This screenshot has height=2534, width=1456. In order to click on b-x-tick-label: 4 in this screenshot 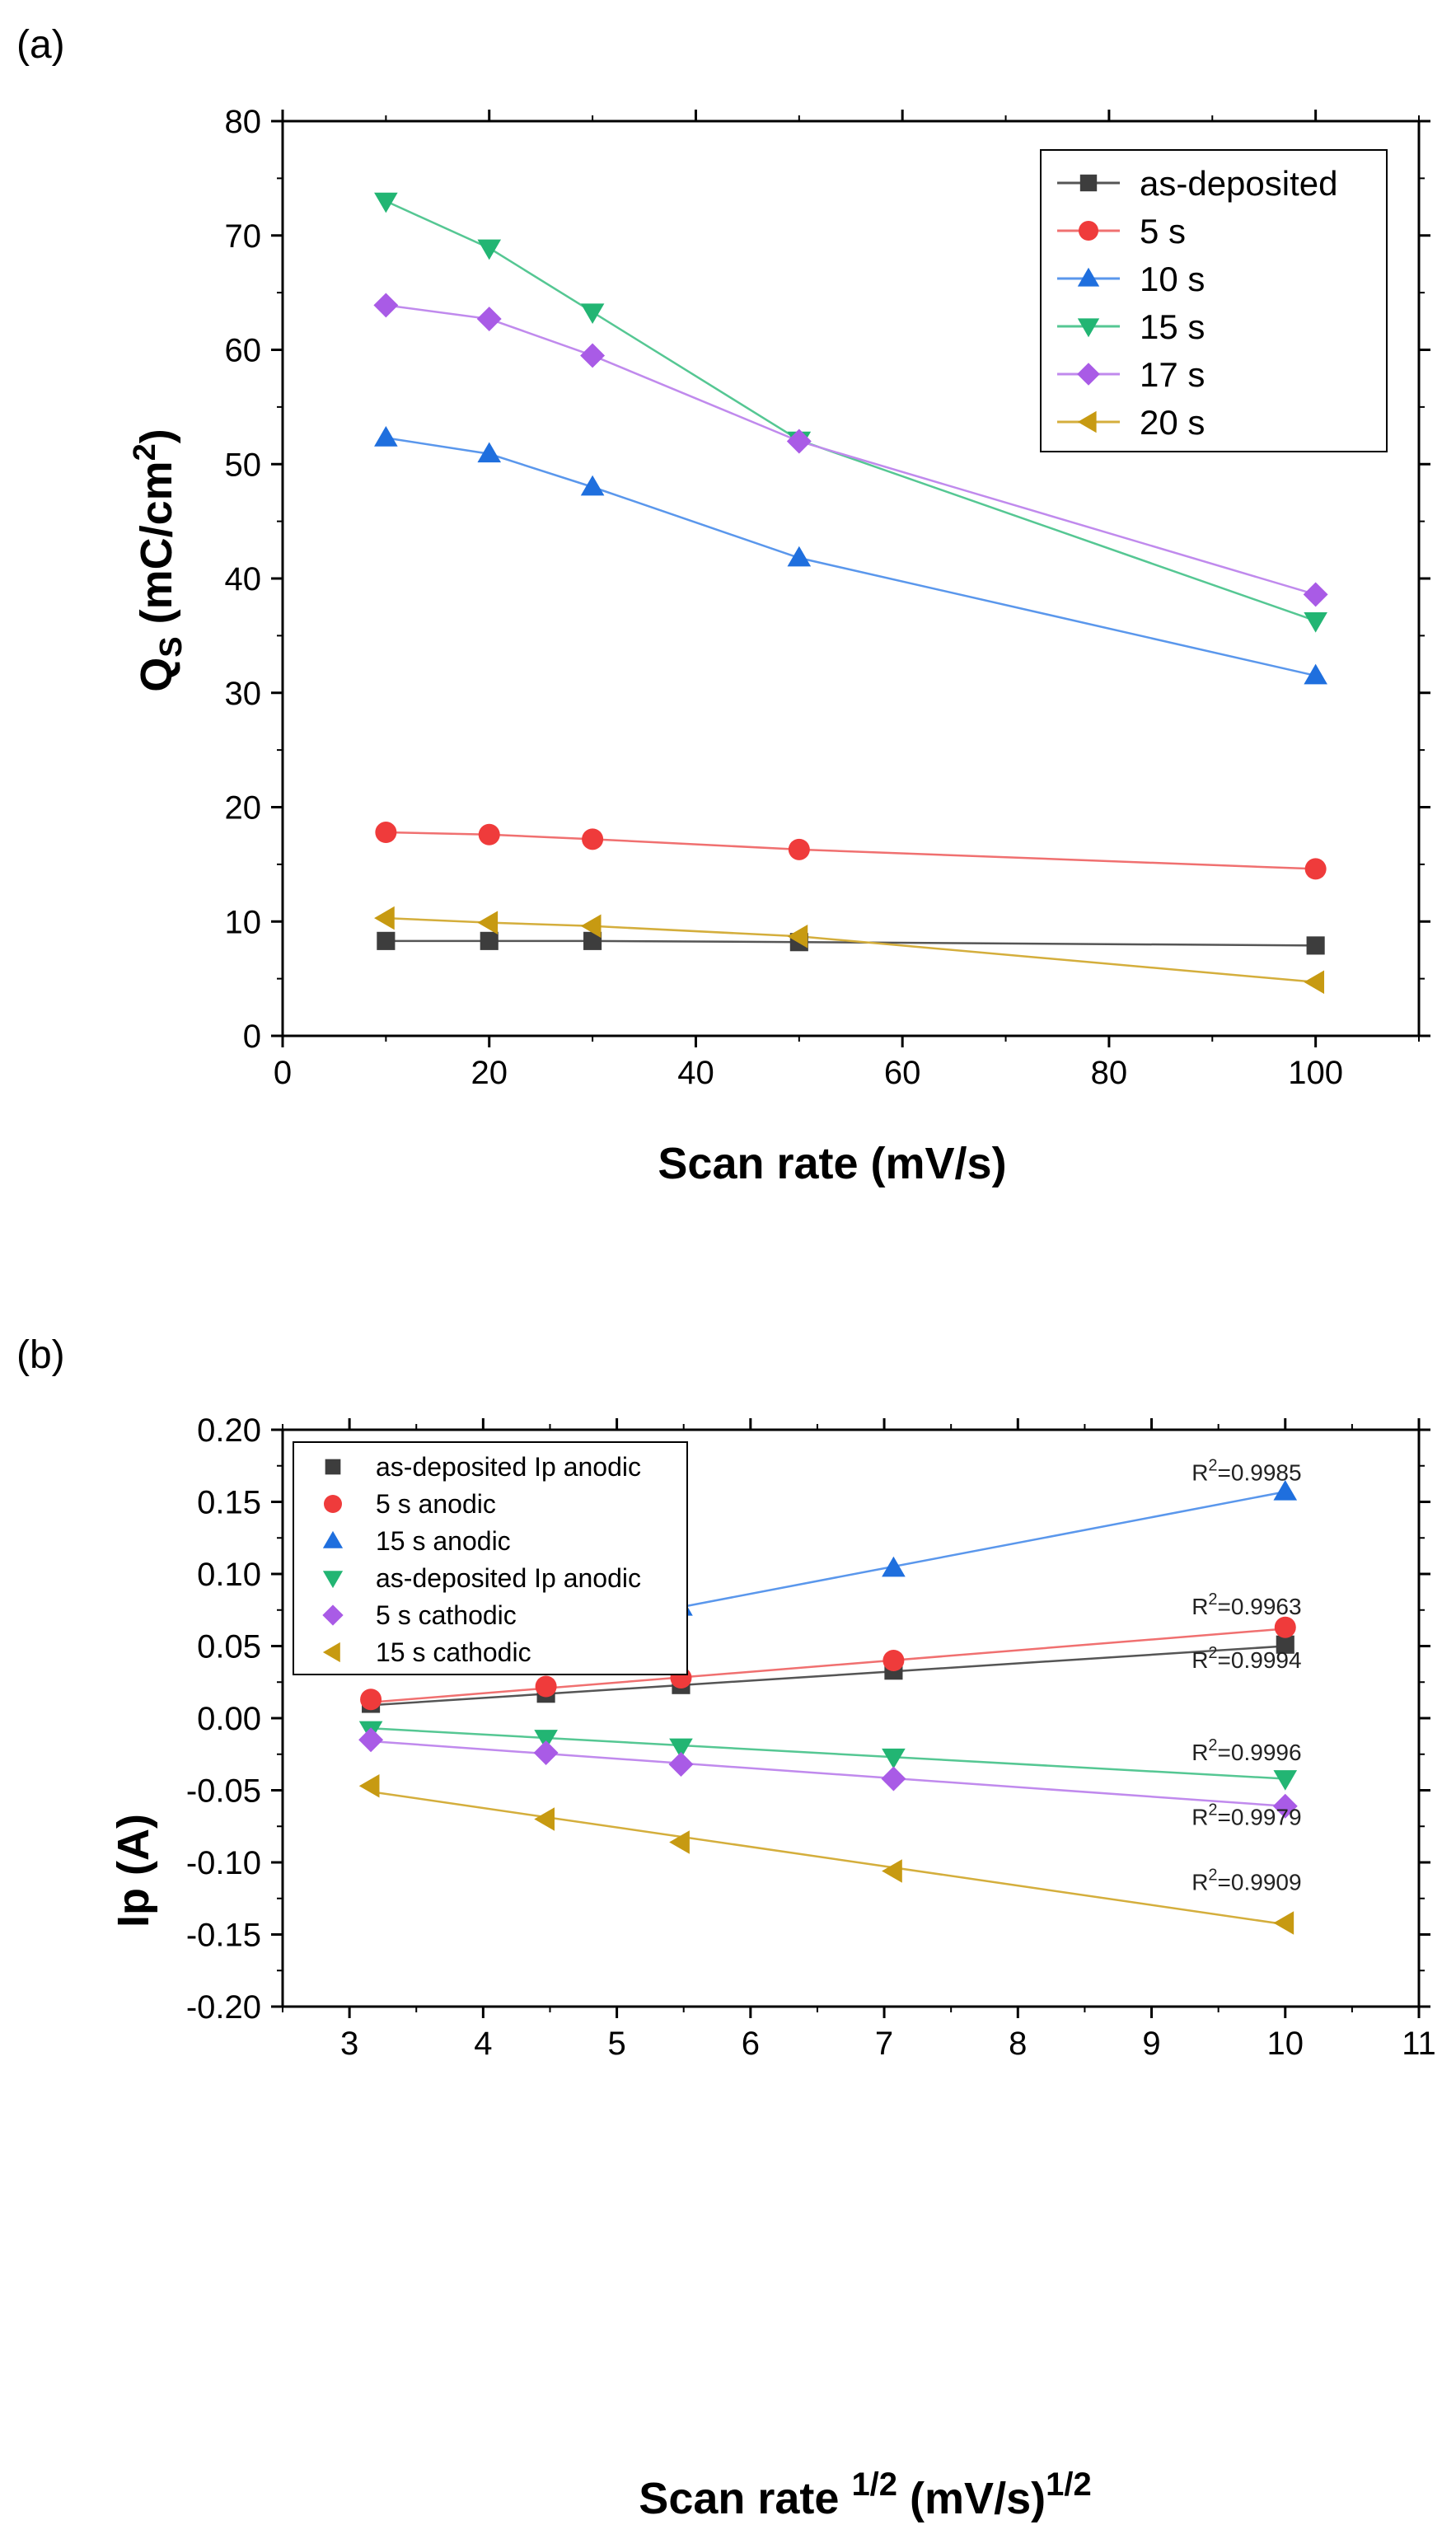, I will do `click(483, 2044)`.